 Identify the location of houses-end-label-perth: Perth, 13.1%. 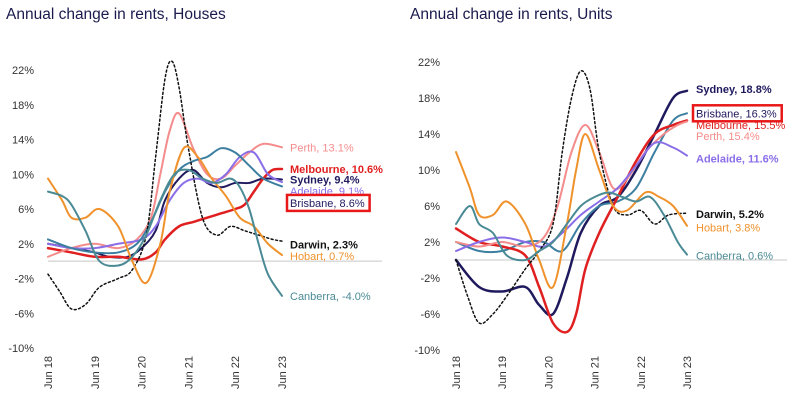
(322, 148).